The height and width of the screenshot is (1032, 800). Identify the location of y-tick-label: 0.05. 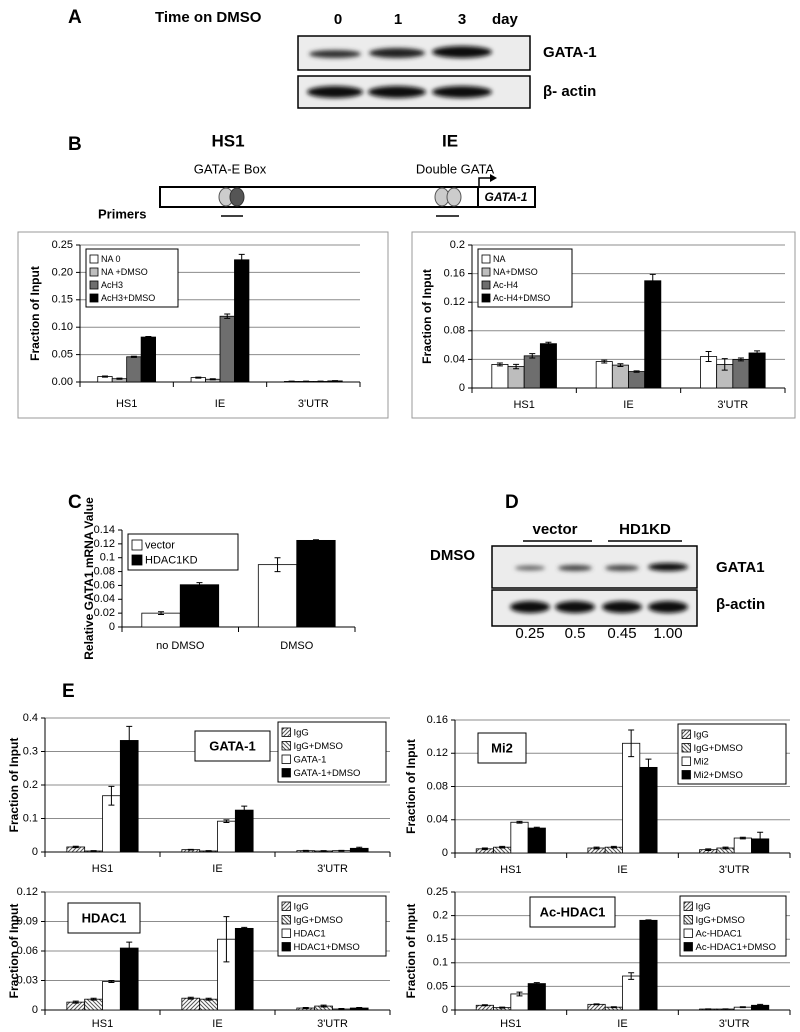
(437, 986).